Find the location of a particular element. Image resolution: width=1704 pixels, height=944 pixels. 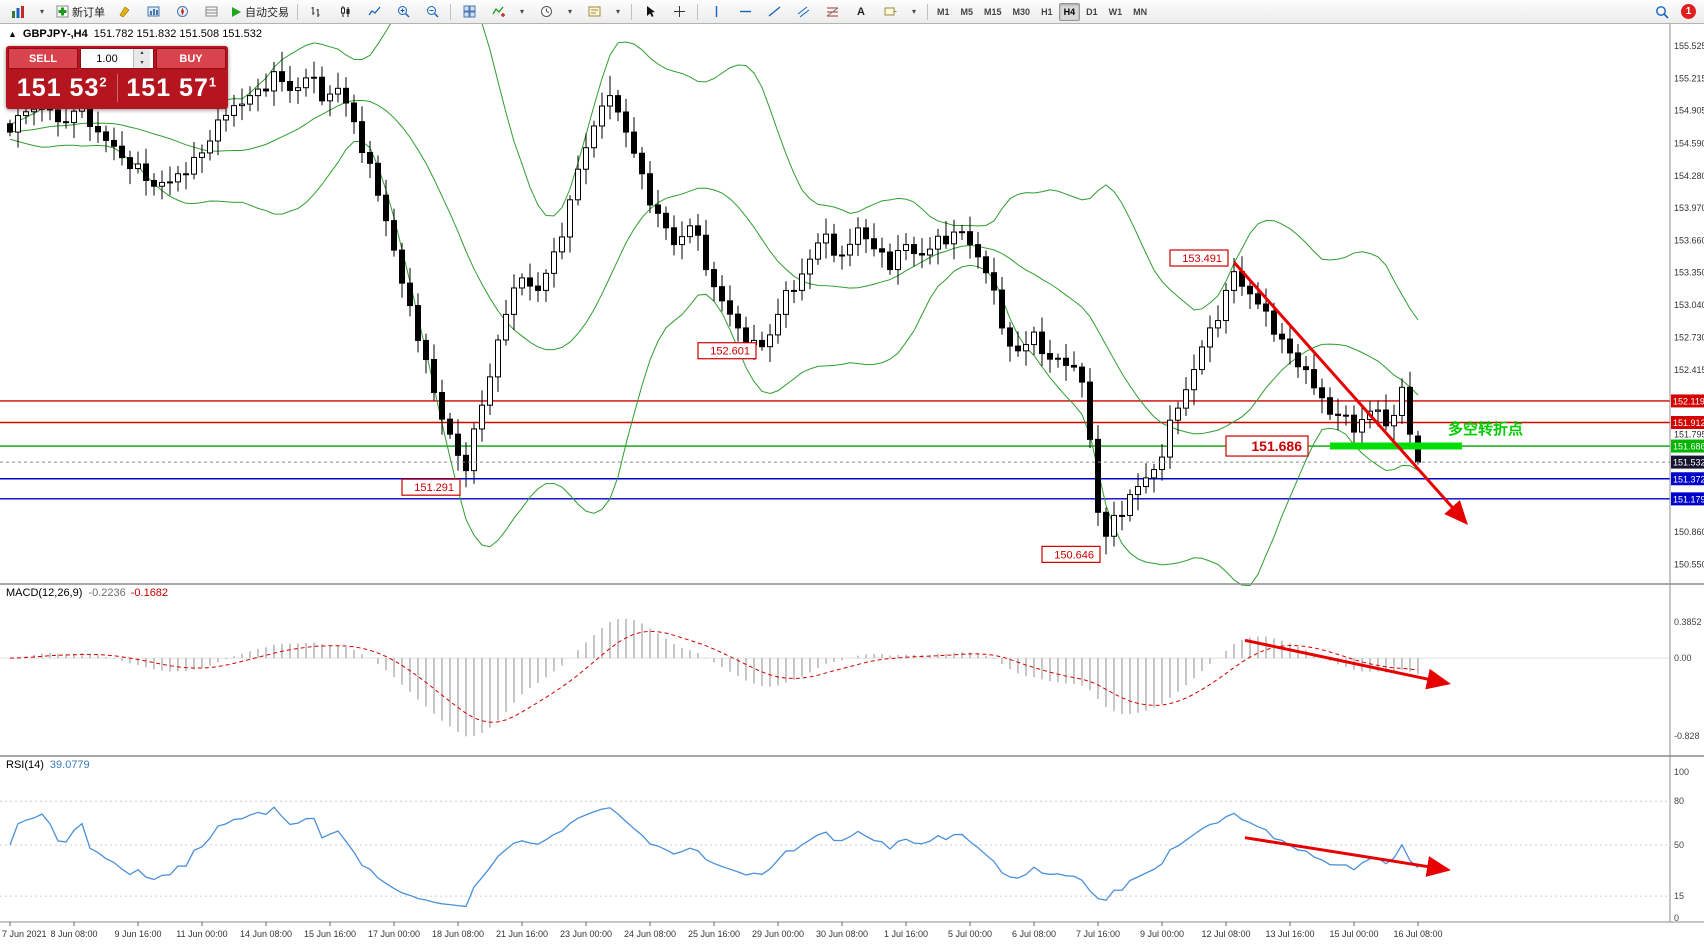

timeframe-M5: M5 is located at coordinates (967, 11).